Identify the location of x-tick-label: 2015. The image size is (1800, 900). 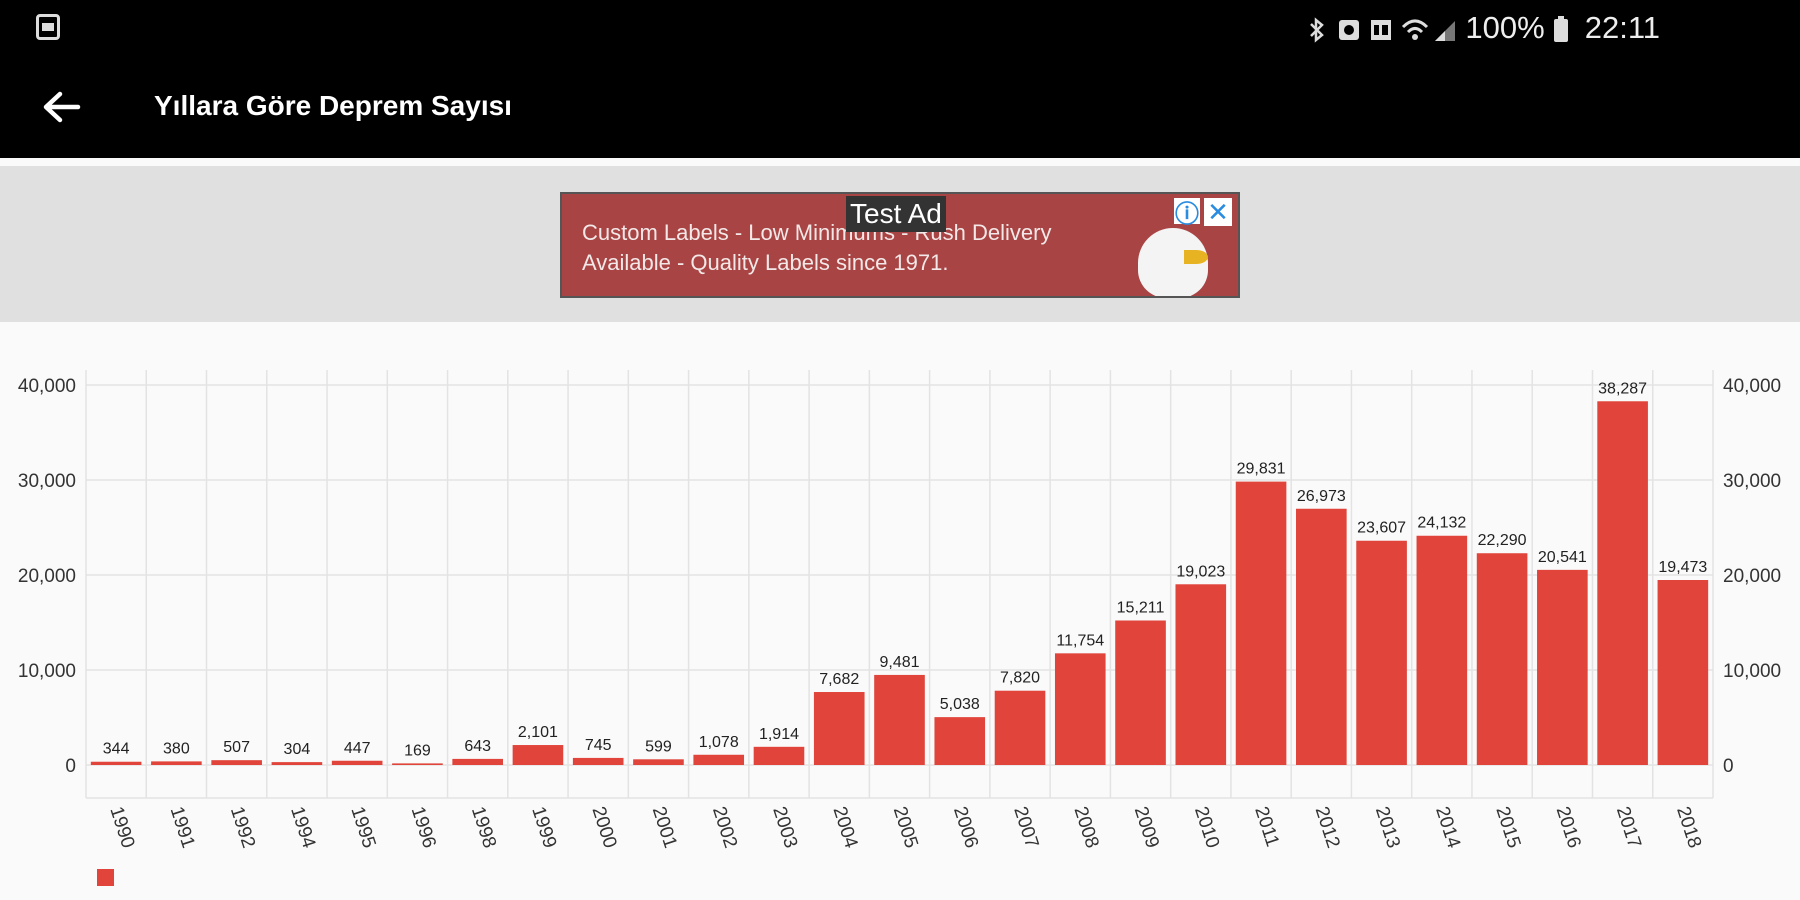
(1507, 827).